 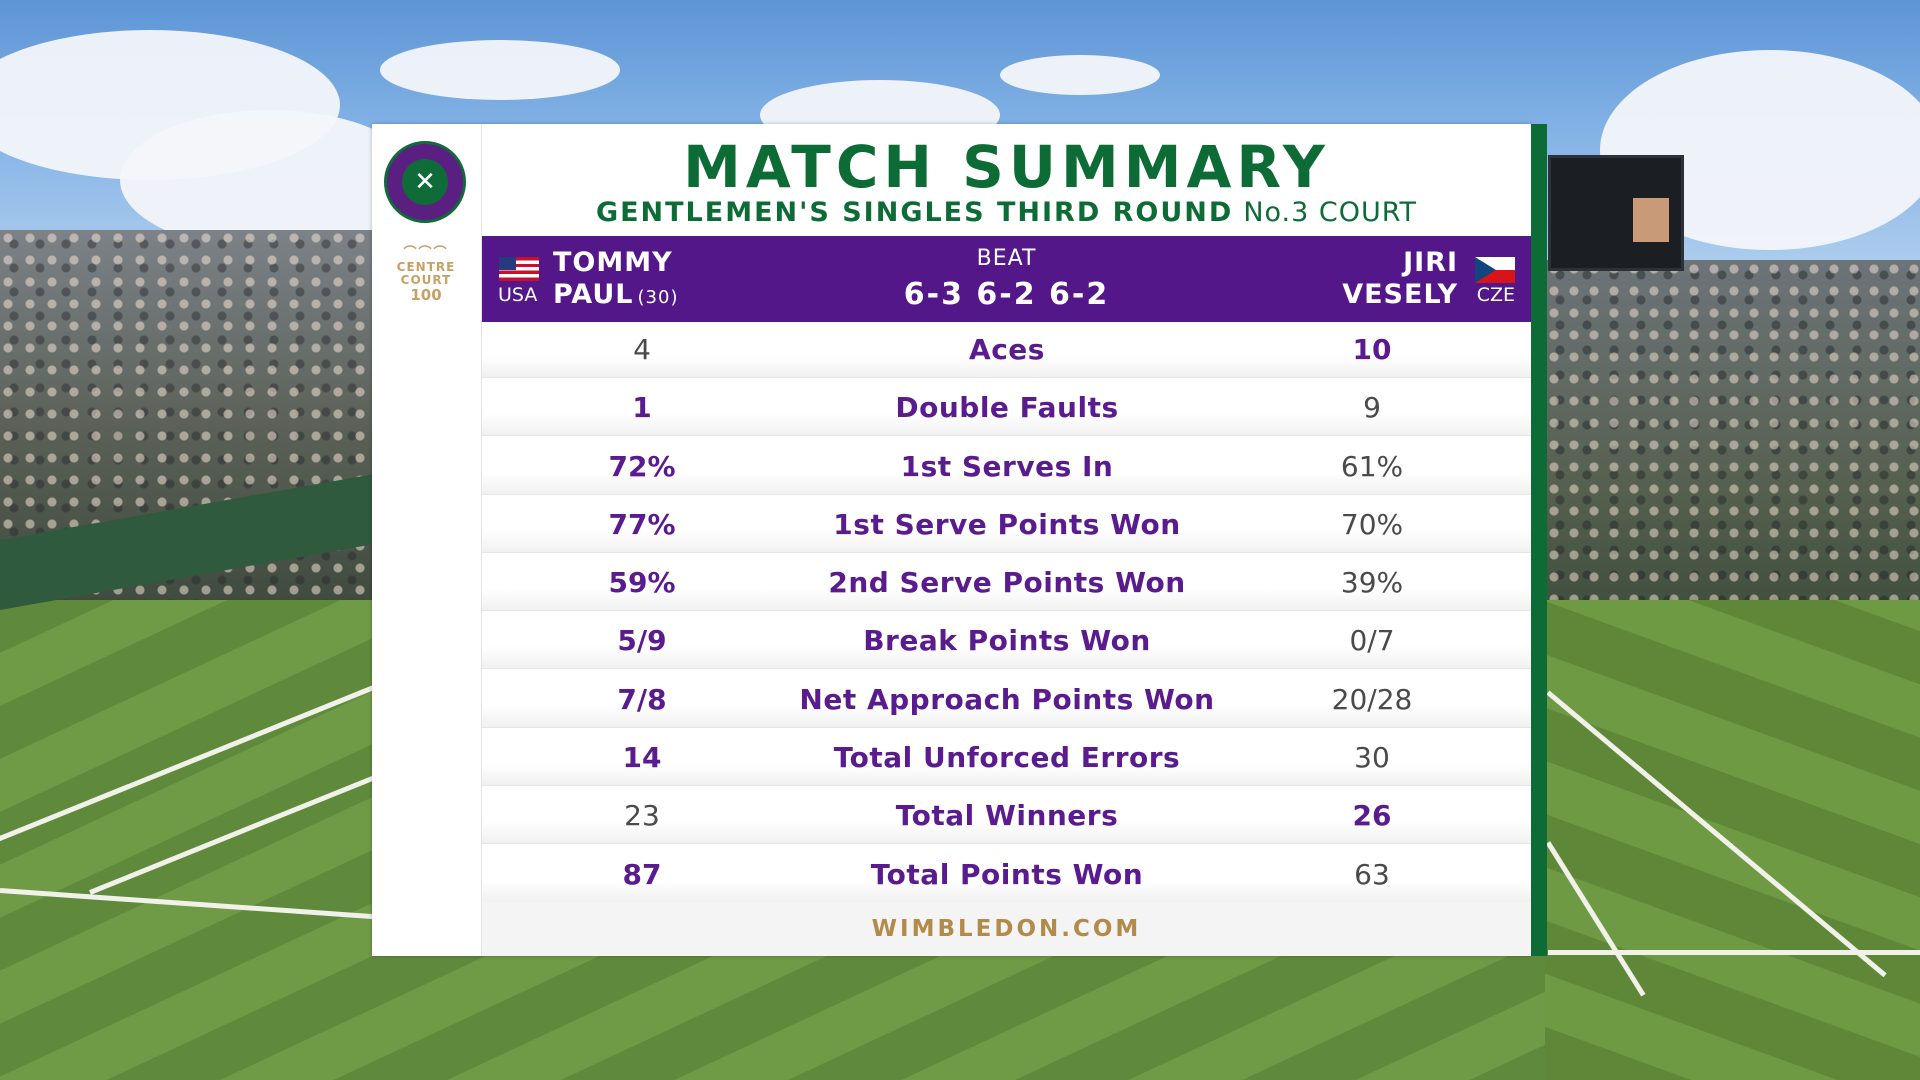 I want to click on match-score: 6-3 6-2 6-2, so click(x=1006, y=294).